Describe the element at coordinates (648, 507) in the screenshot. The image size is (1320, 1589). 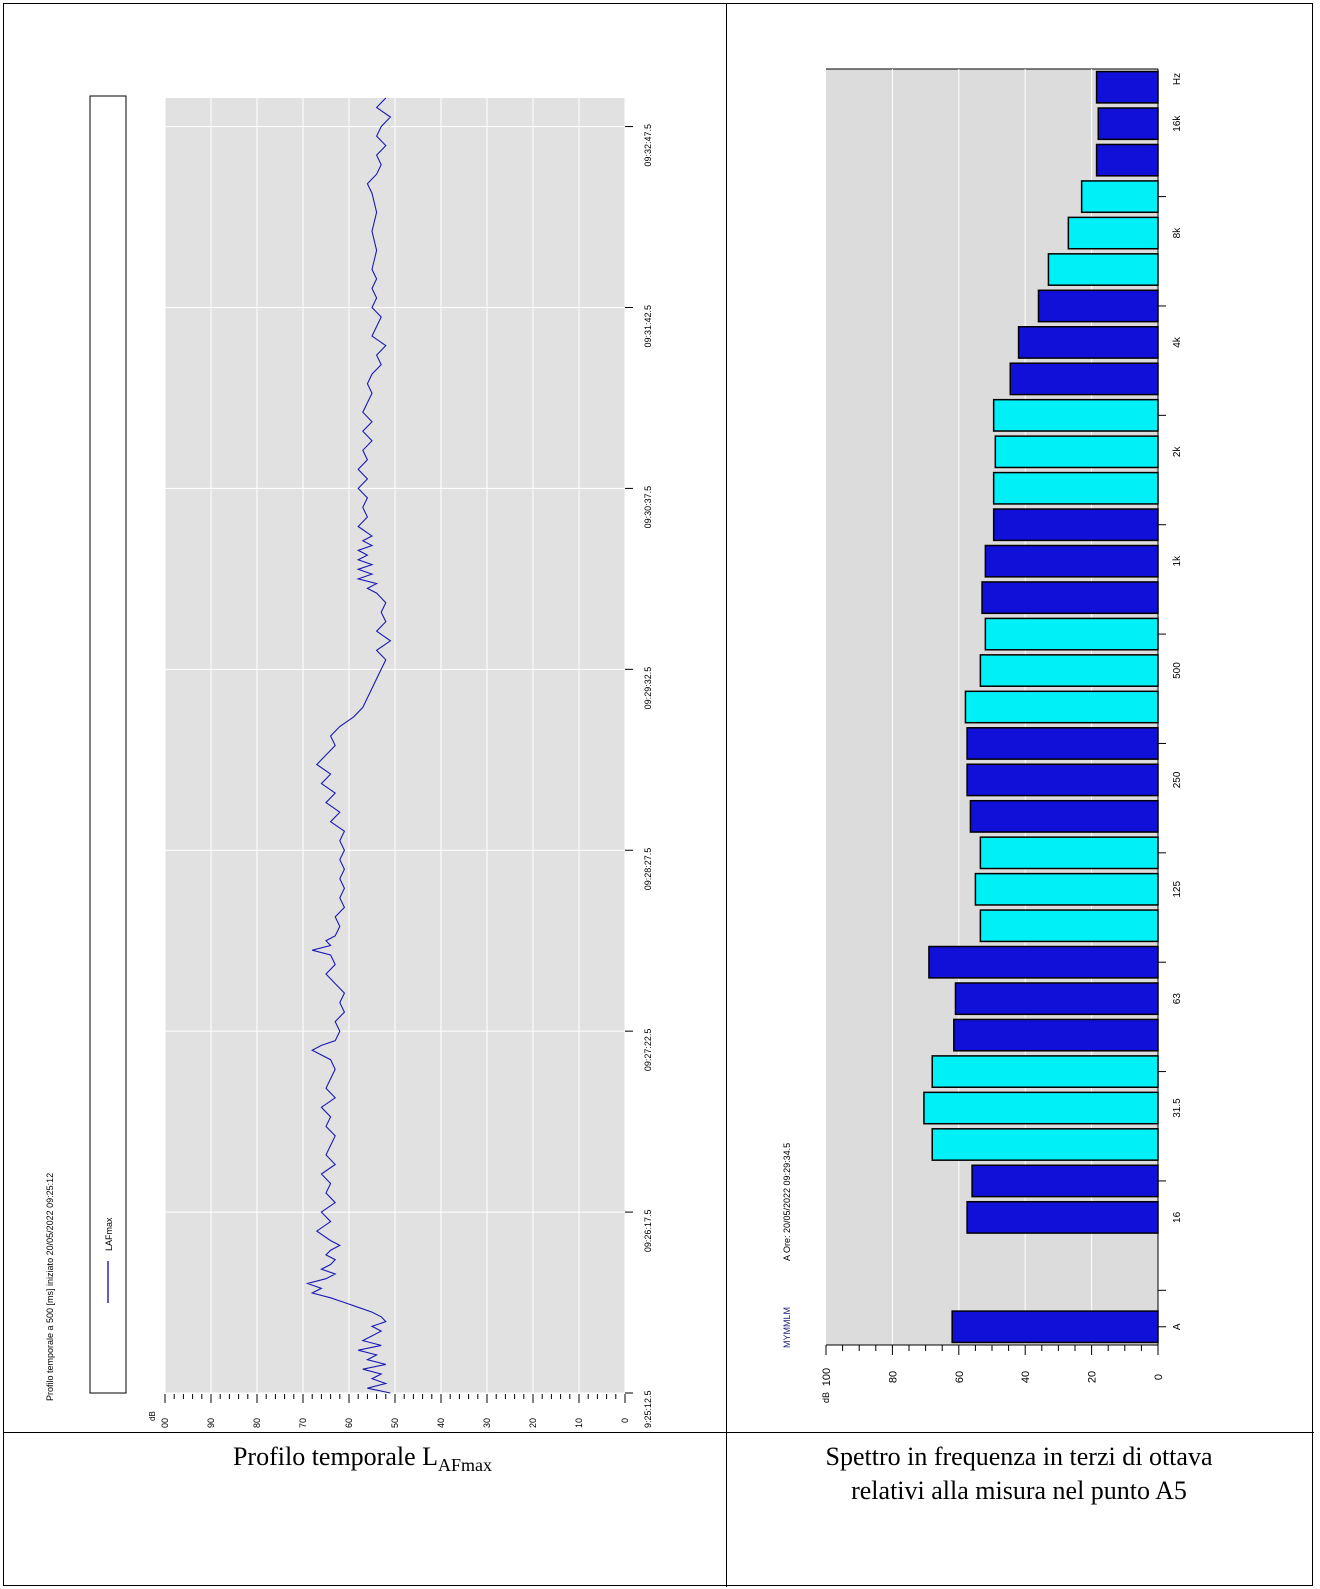
I see `time-tick-label: 09:30:37.5` at that location.